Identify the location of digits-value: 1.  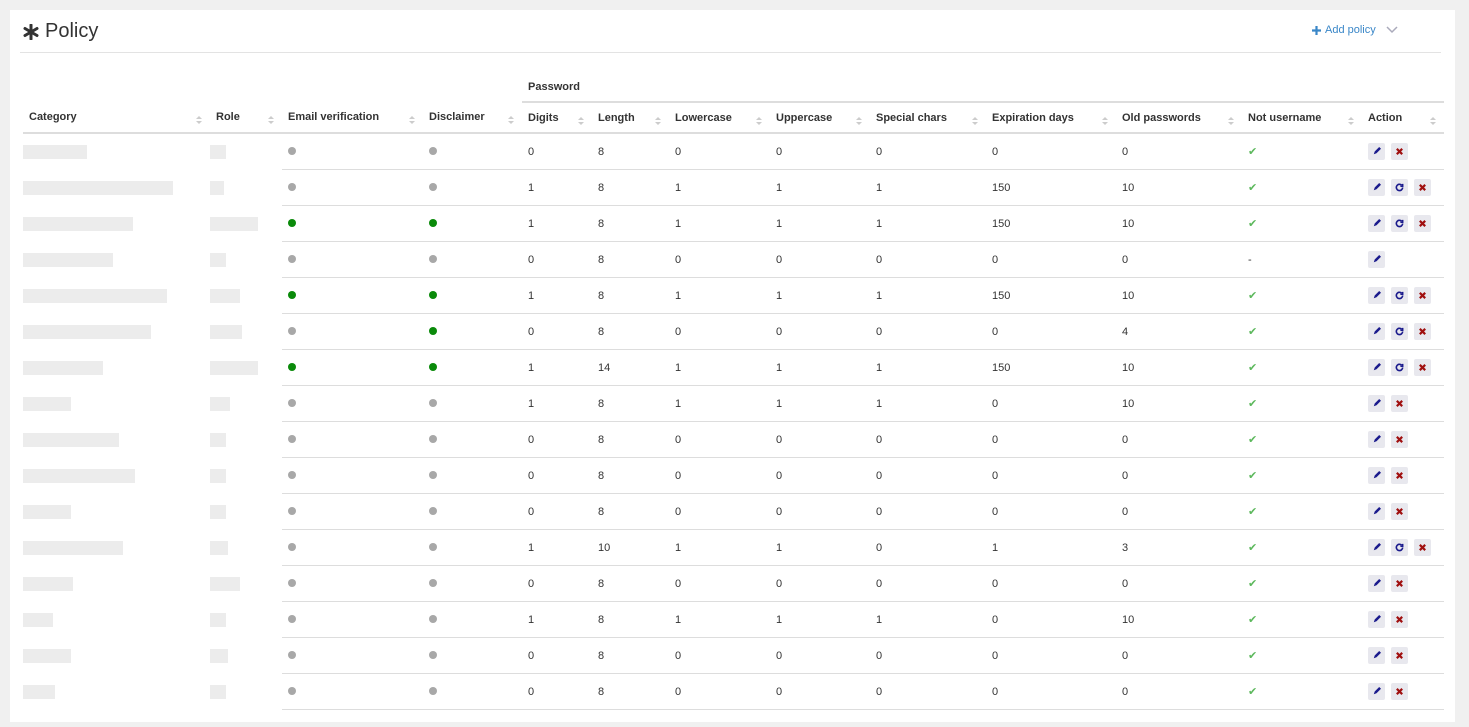
(531, 223).